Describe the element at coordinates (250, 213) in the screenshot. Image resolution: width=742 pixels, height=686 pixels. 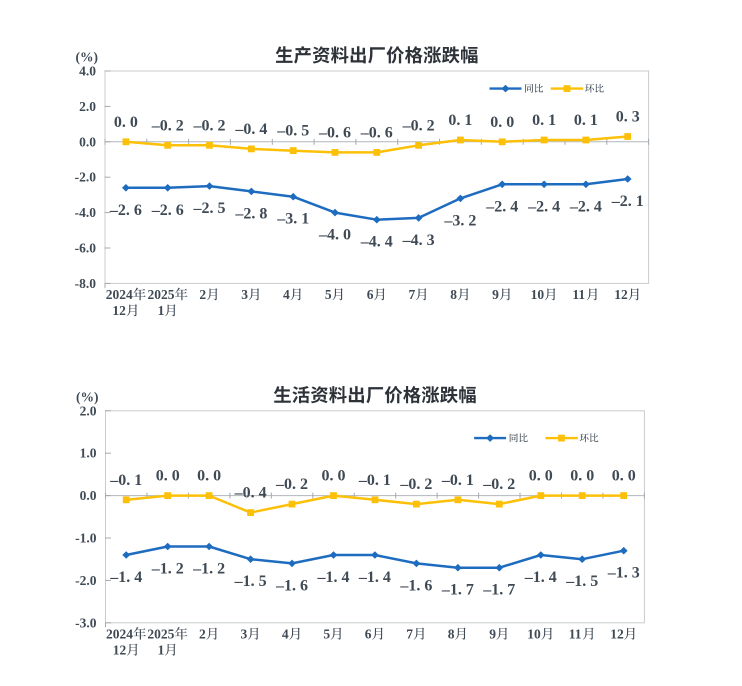
I see `svg-text: –2. 8` at that location.